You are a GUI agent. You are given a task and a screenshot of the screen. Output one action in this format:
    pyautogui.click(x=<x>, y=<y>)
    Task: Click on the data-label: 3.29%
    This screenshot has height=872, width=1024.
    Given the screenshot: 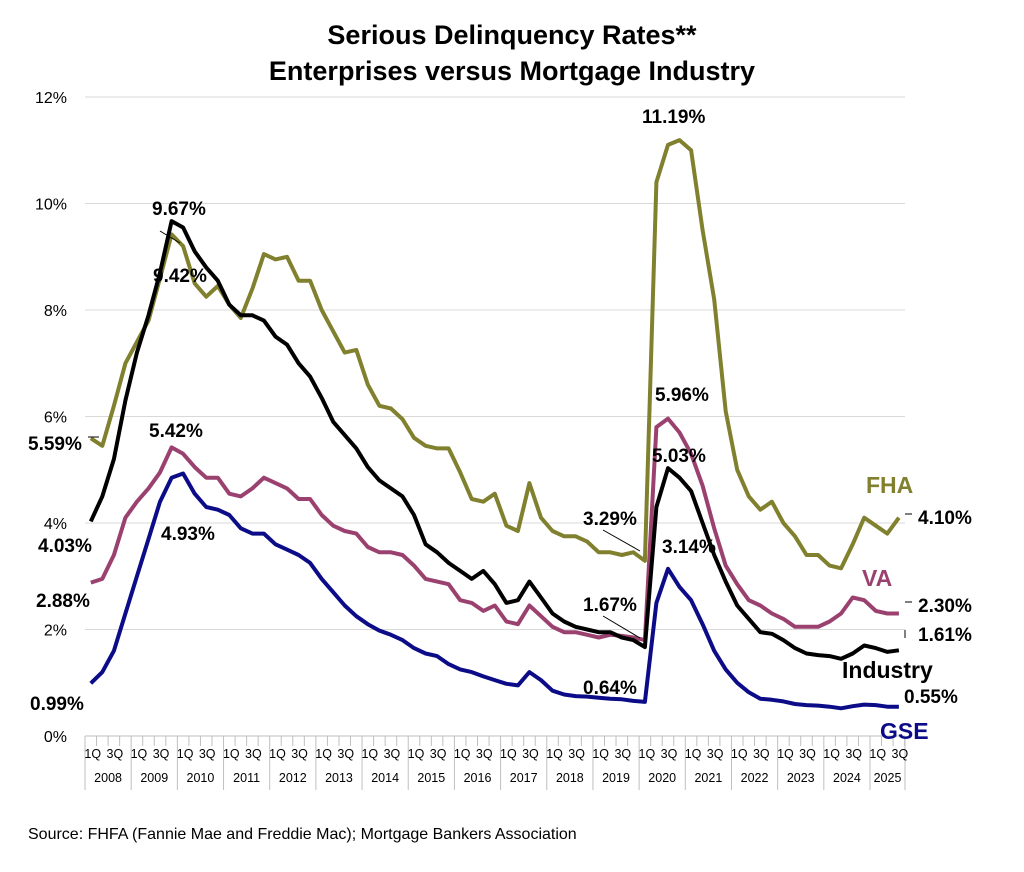 What is the action you would take?
    pyautogui.click(x=610, y=519)
    